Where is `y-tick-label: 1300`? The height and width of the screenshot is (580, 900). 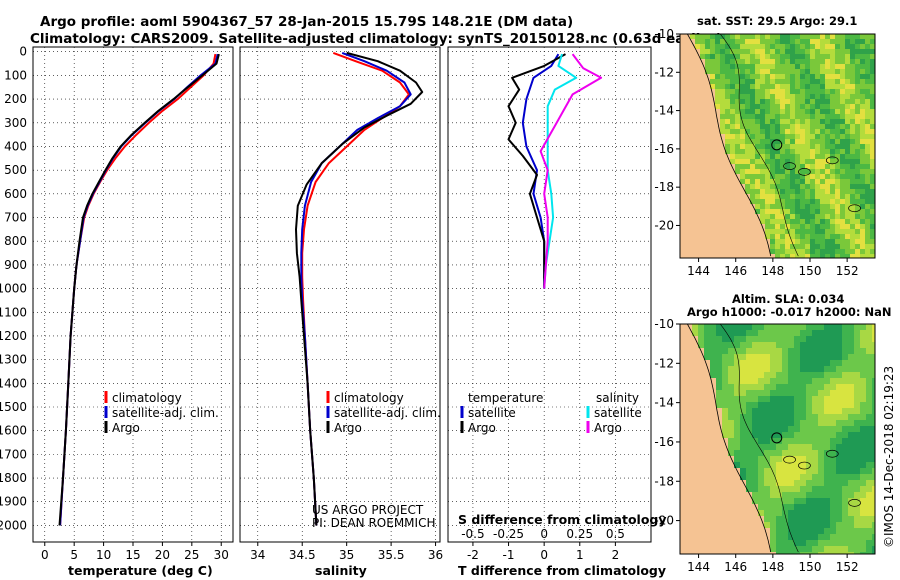 y-tick-label: 1300 is located at coordinates (13, 360).